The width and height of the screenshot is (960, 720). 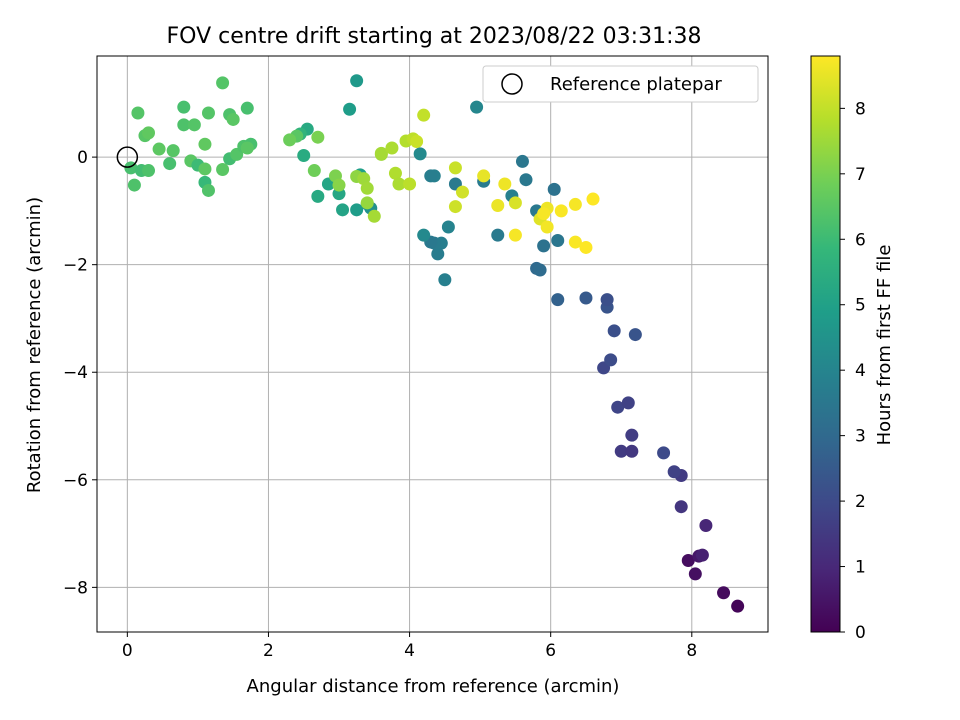 I want to click on legend-label: Reference platepar, so click(x=636, y=84).